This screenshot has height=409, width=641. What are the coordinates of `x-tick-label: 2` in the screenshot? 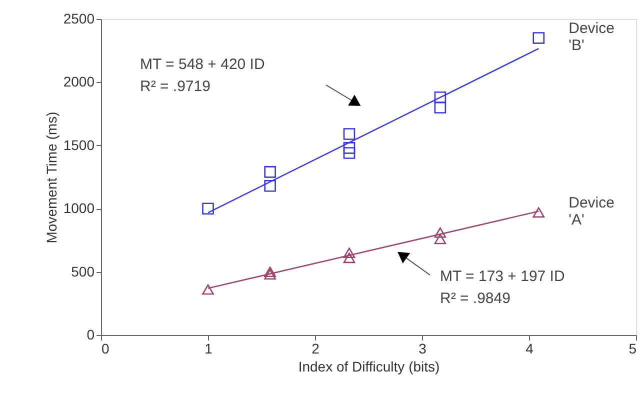 It's located at (316, 348).